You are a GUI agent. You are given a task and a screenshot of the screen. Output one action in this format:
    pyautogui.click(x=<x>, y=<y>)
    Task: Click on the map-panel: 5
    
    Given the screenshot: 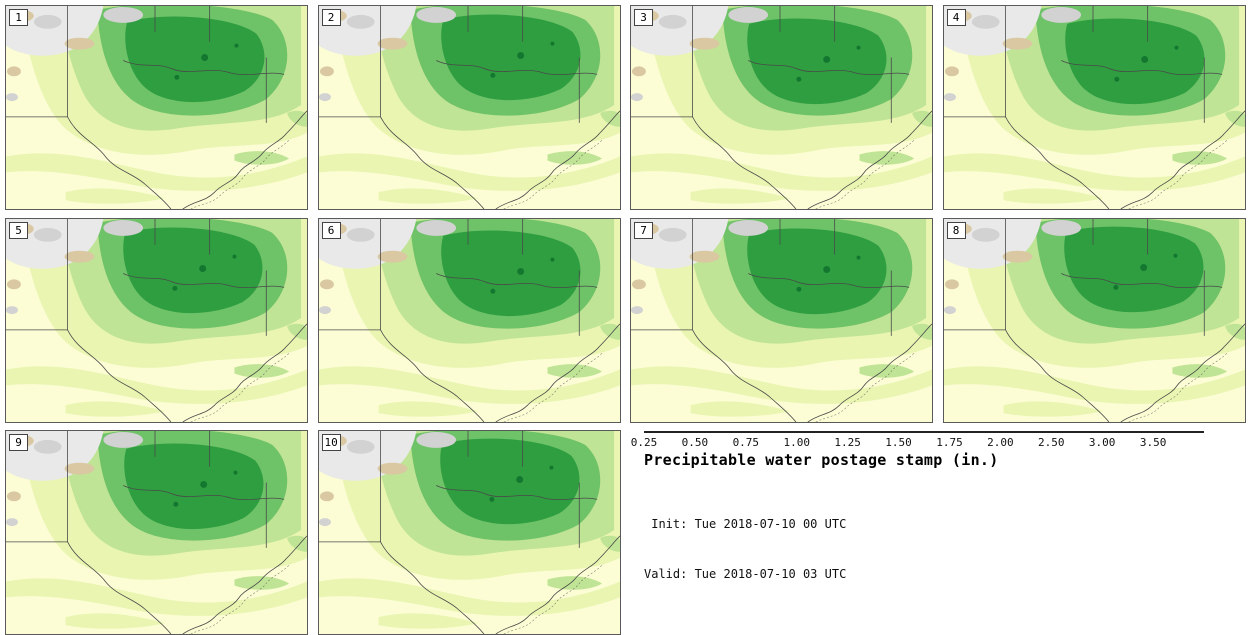 What is the action you would take?
    pyautogui.click(x=156, y=320)
    